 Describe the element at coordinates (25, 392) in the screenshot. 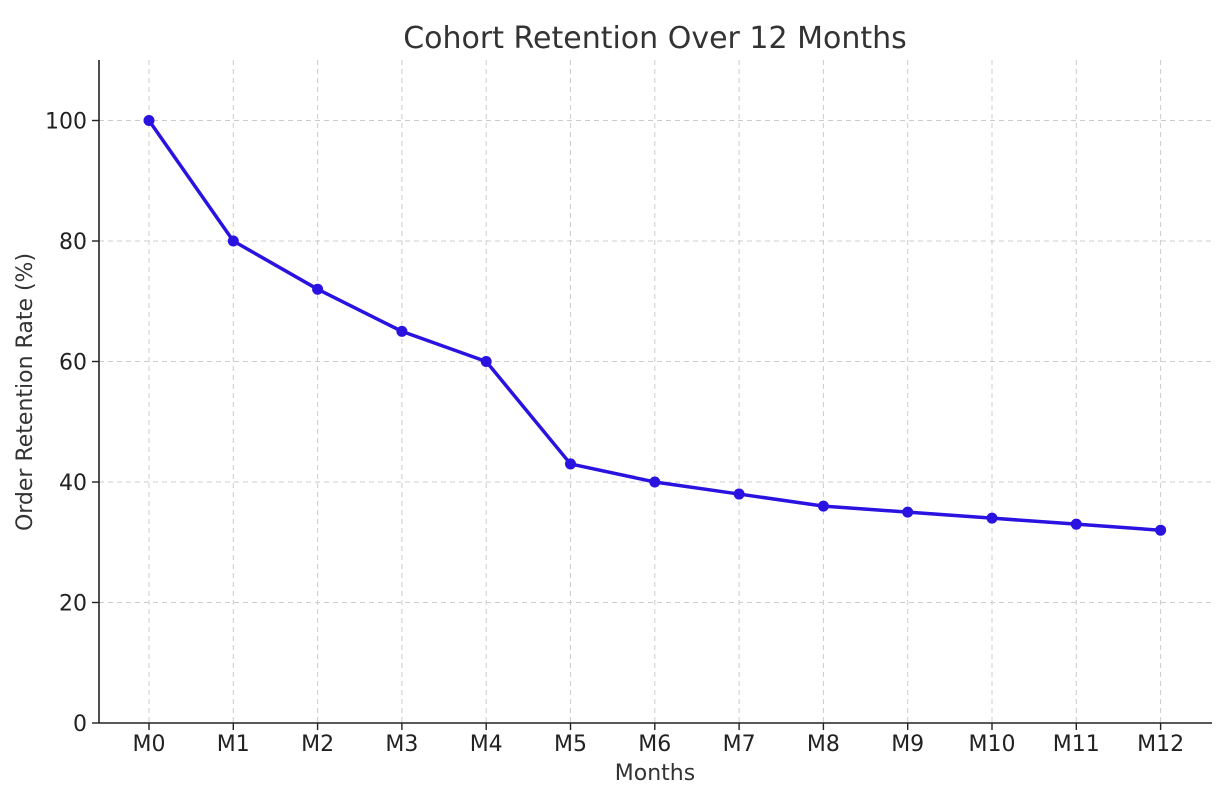

I see `y-axis-label: Order Retention Rate (%)` at that location.